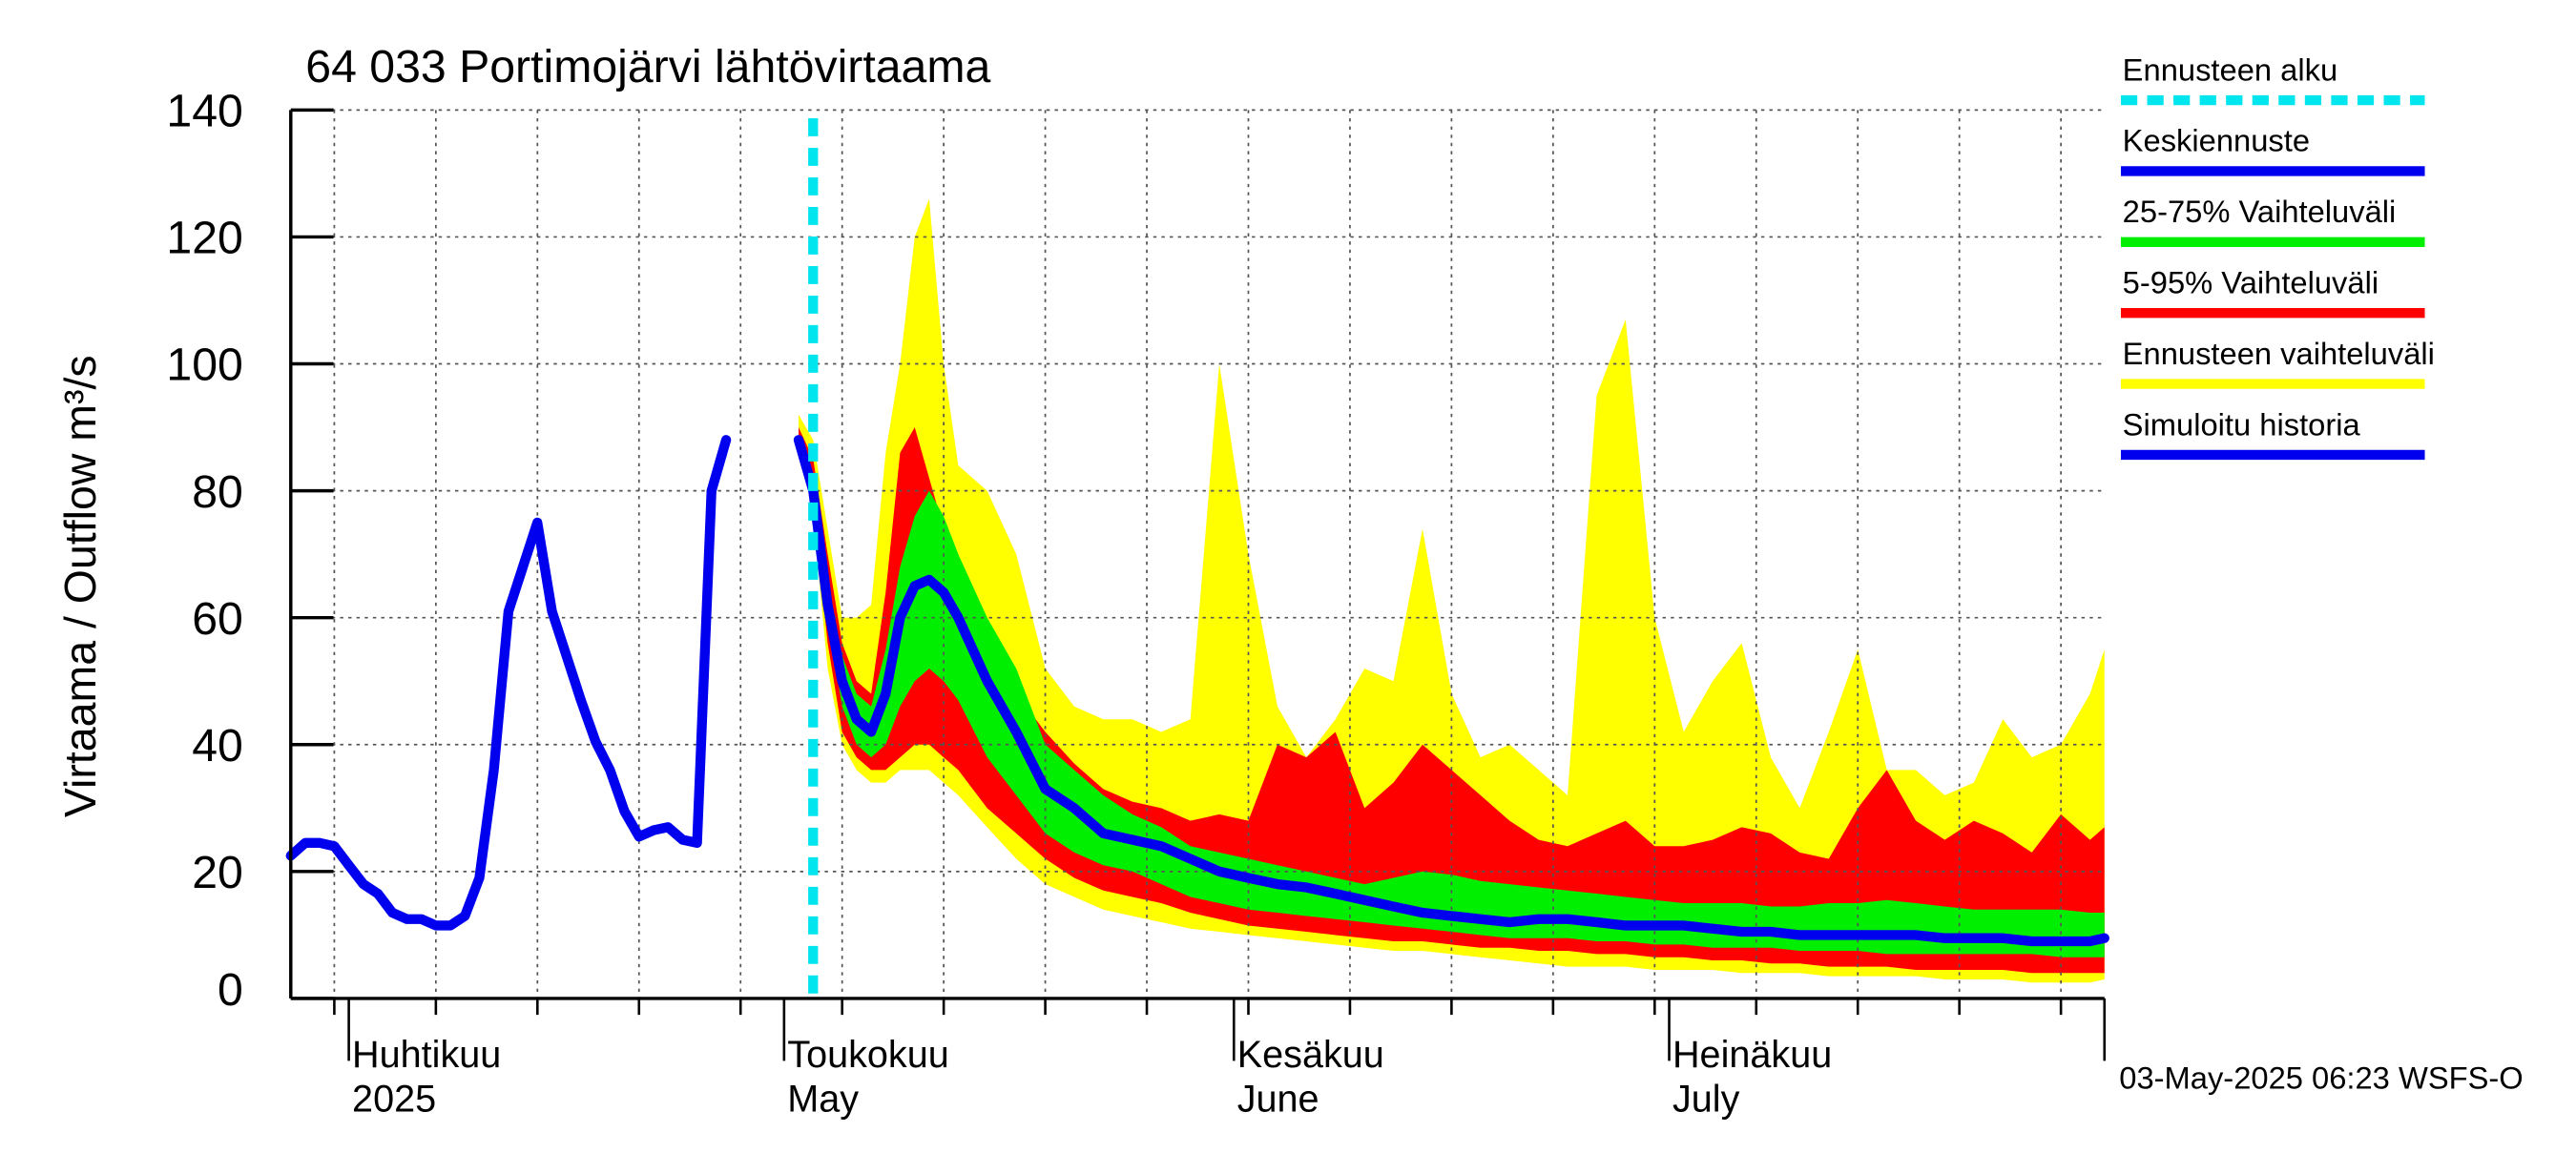 This screenshot has width=2576, height=1153. What do you see at coordinates (2321, 1078) in the screenshot?
I see `footer-timestamp: 03-May-2025 06:23 WSFS-O` at bounding box center [2321, 1078].